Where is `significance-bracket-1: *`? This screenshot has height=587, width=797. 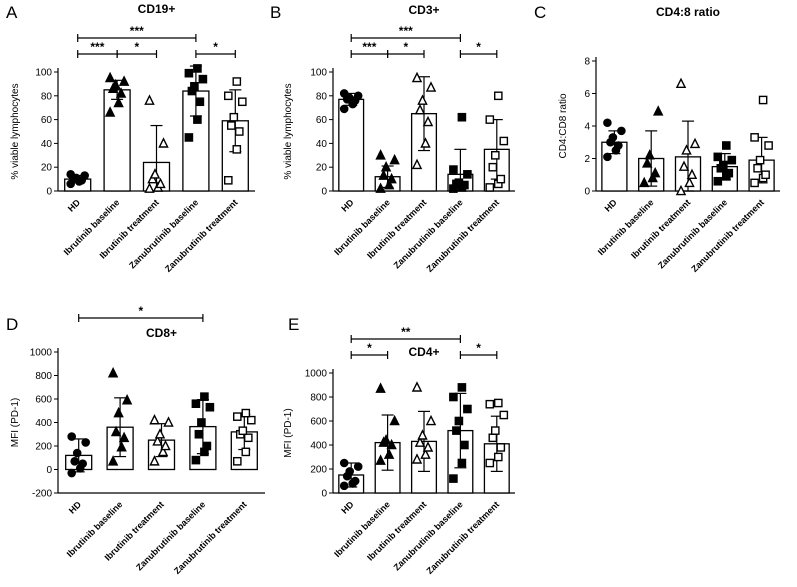 significance-bracket-1: * is located at coordinates (141, 313).